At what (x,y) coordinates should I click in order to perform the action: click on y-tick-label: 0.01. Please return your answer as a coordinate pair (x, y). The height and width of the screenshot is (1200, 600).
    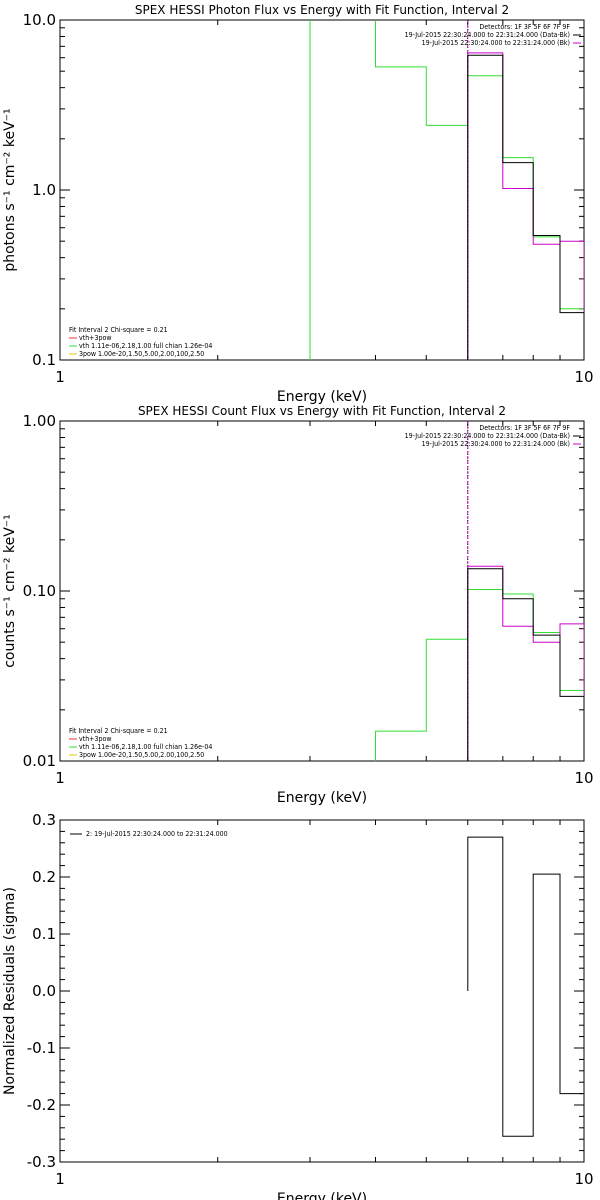
    Looking at the image, I should click on (39, 761).